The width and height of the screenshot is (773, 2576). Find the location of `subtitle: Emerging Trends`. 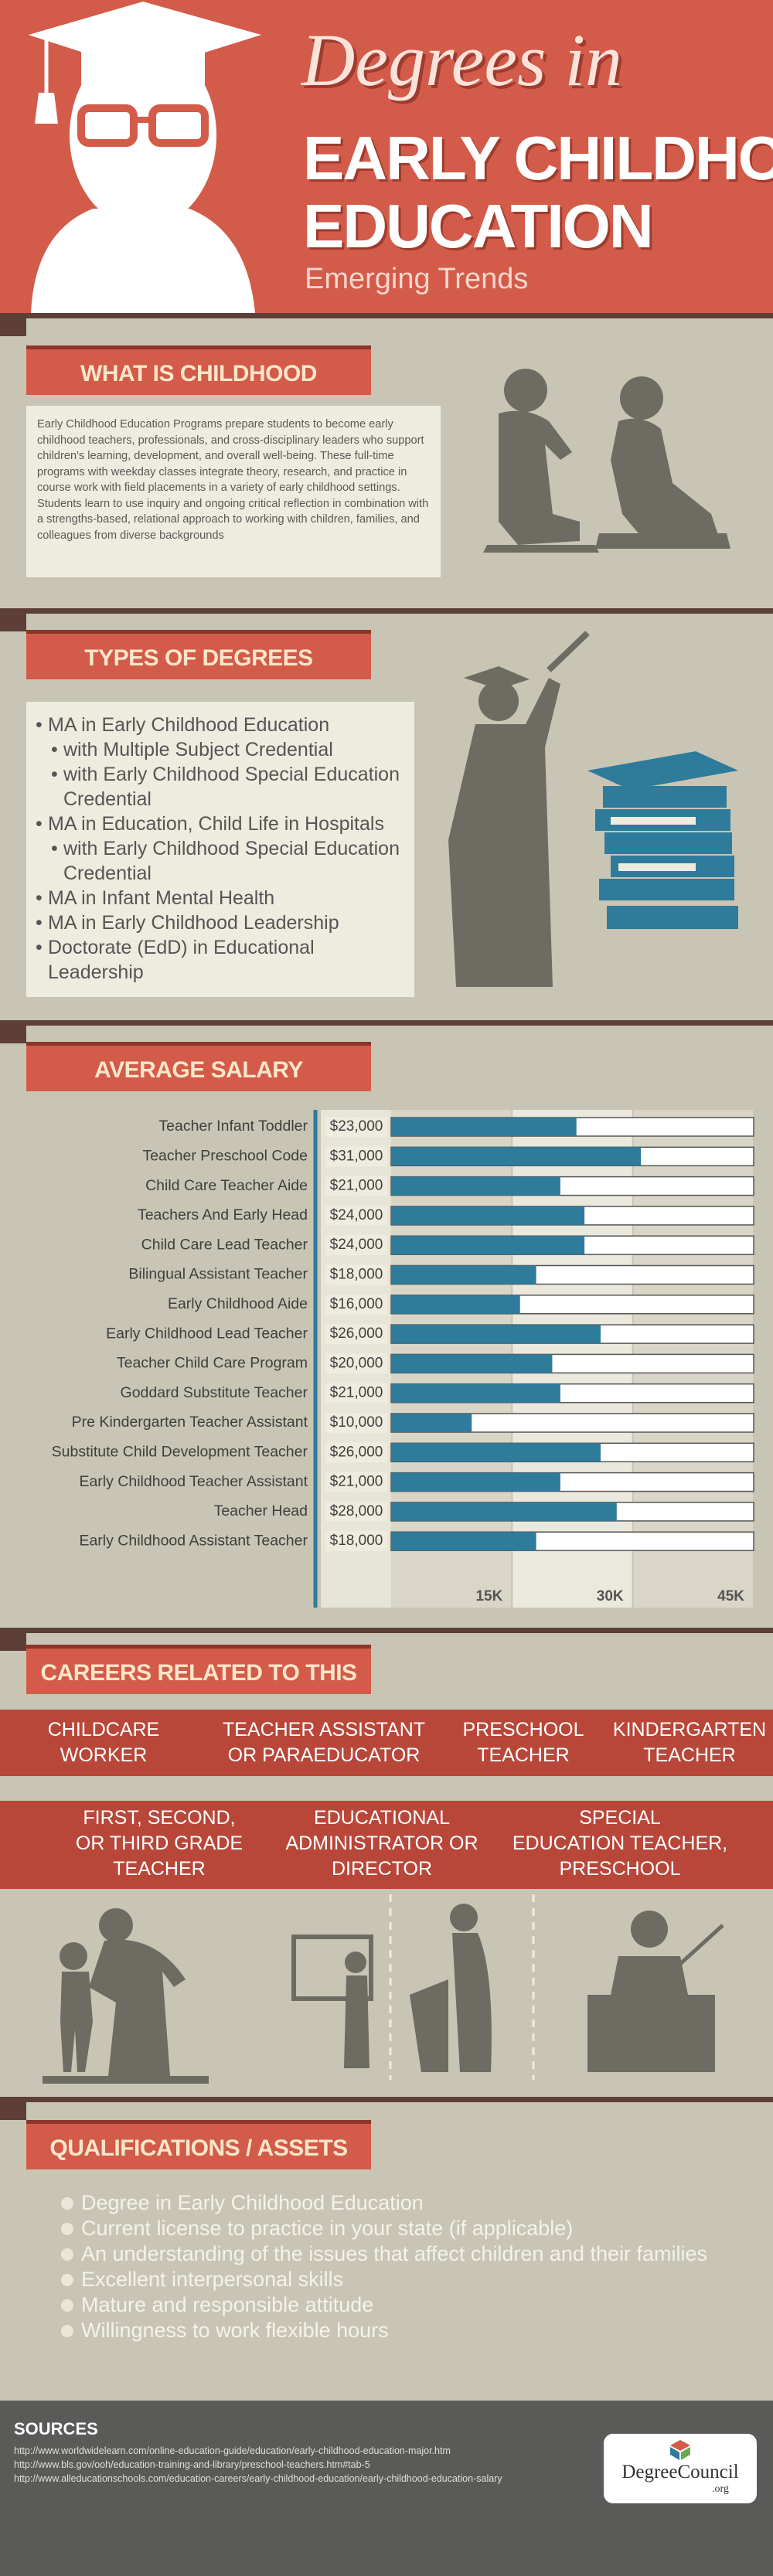

subtitle: Emerging Trends is located at coordinates (417, 279).